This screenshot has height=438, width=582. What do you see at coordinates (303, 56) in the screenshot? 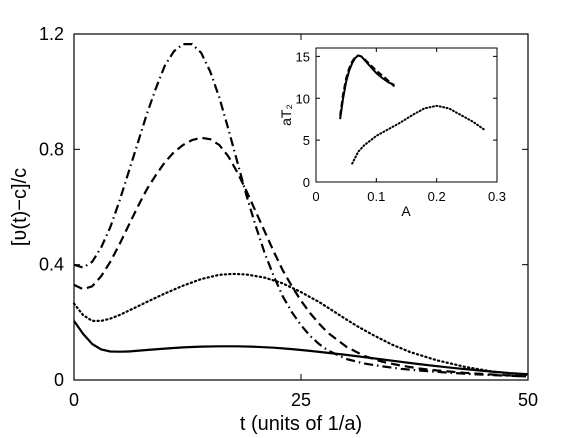
I see `inset-y-tick-label: 15` at bounding box center [303, 56].